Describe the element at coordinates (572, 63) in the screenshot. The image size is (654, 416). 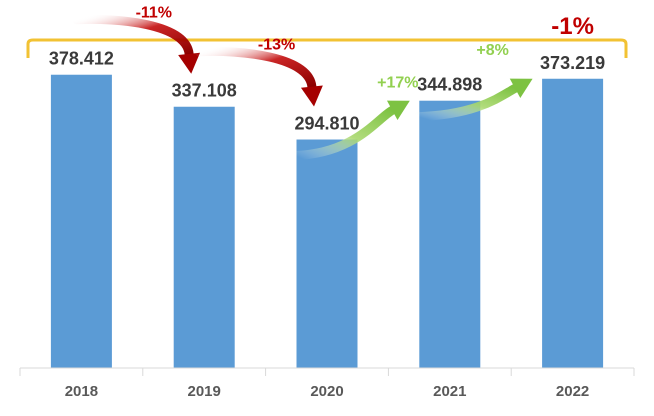
I see `value-label-2022: 373.219` at that location.